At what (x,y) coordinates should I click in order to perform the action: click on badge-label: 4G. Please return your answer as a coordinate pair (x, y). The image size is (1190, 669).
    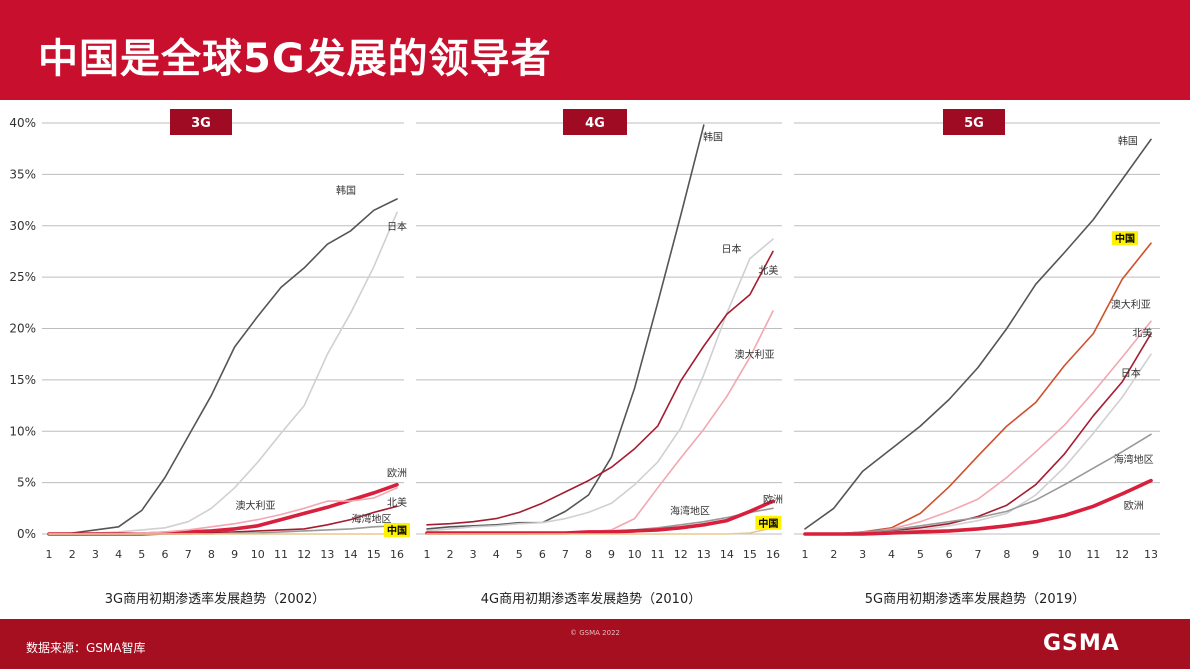
    Looking at the image, I should click on (595, 123).